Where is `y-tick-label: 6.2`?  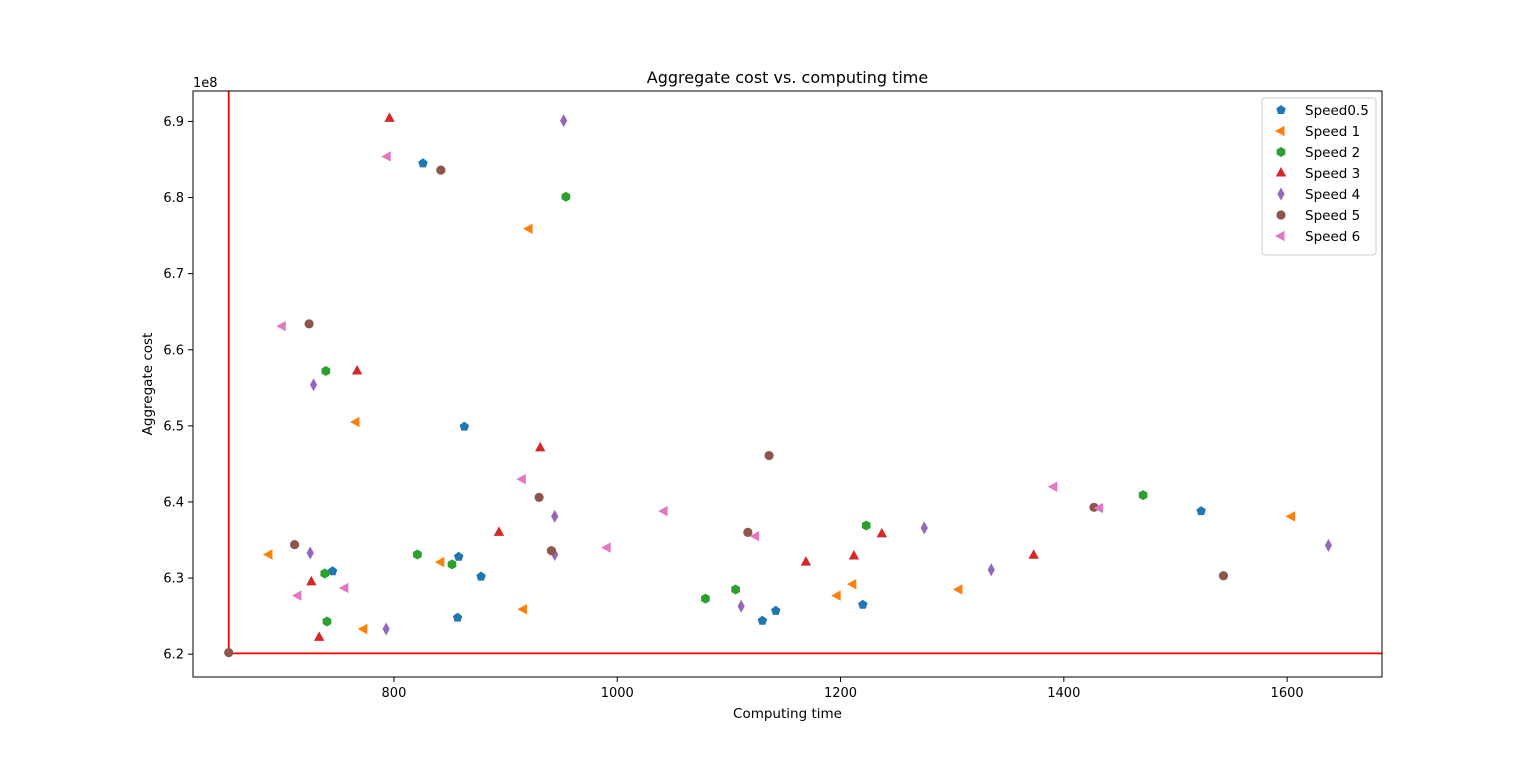 y-tick-label: 6.2 is located at coordinates (173, 655).